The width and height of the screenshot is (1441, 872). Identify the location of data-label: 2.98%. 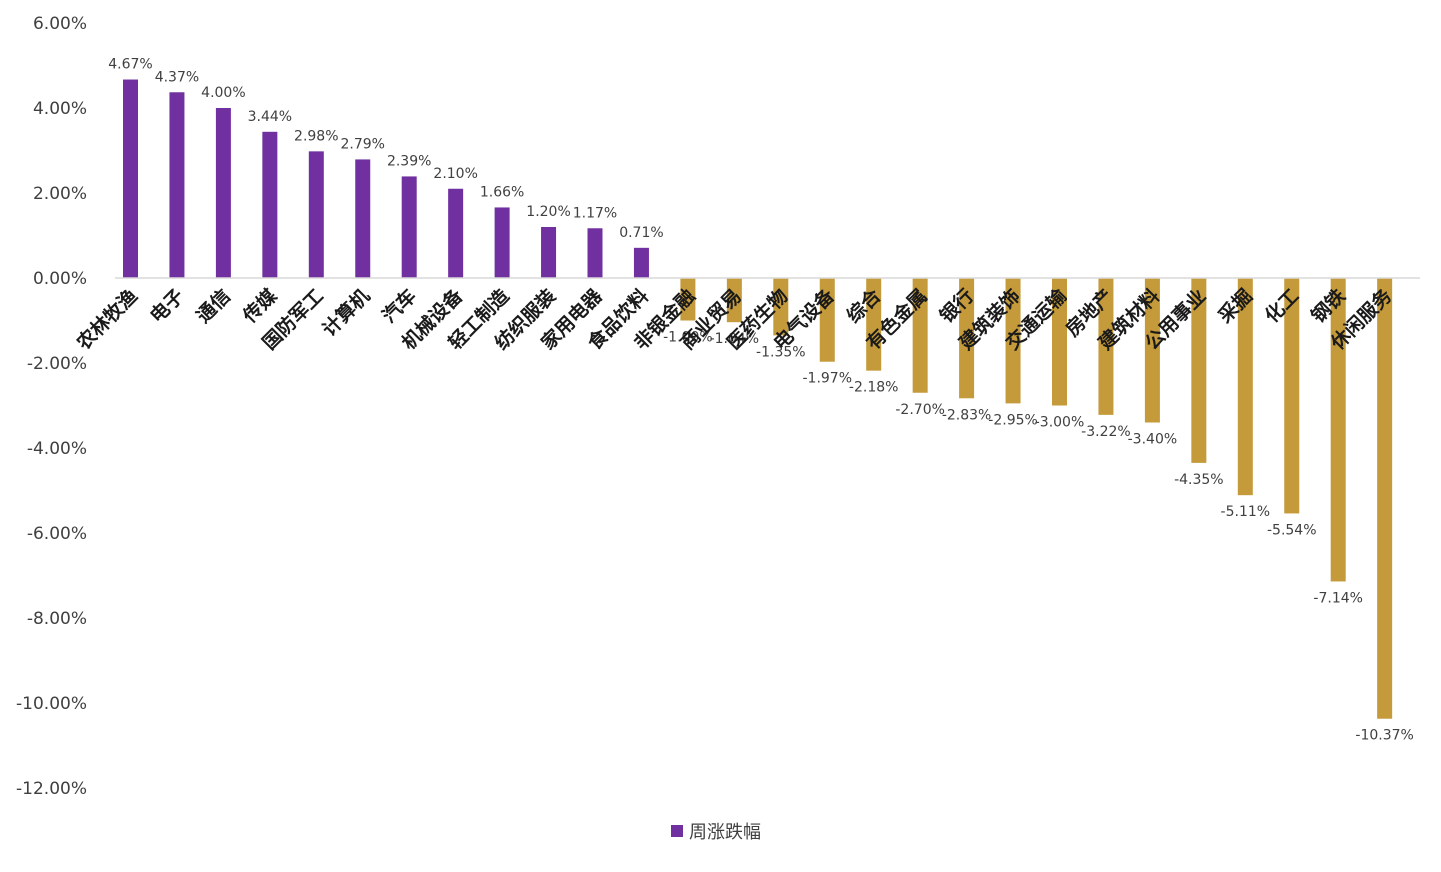
(316, 136).